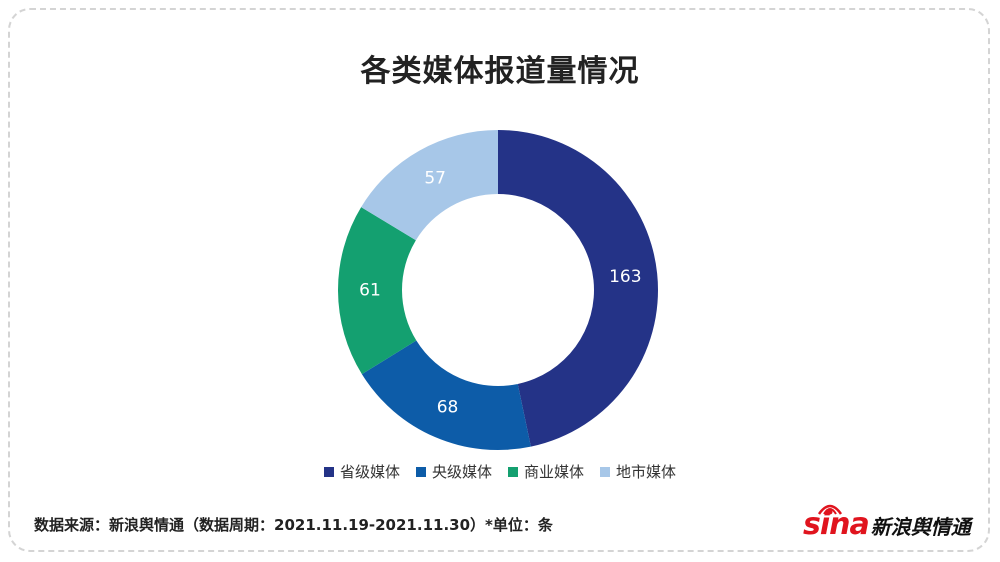 The image size is (1000, 562). What do you see at coordinates (328, 471) in the screenshot?
I see `legend-swatch-provincial` at bounding box center [328, 471].